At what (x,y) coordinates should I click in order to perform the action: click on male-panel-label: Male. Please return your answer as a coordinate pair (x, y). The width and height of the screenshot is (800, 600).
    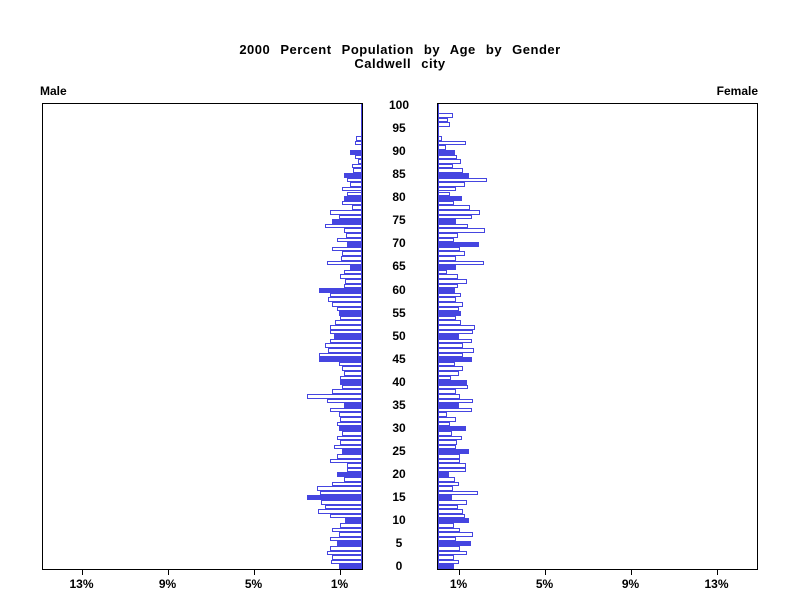
    Looking at the image, I should click on (53, 91).